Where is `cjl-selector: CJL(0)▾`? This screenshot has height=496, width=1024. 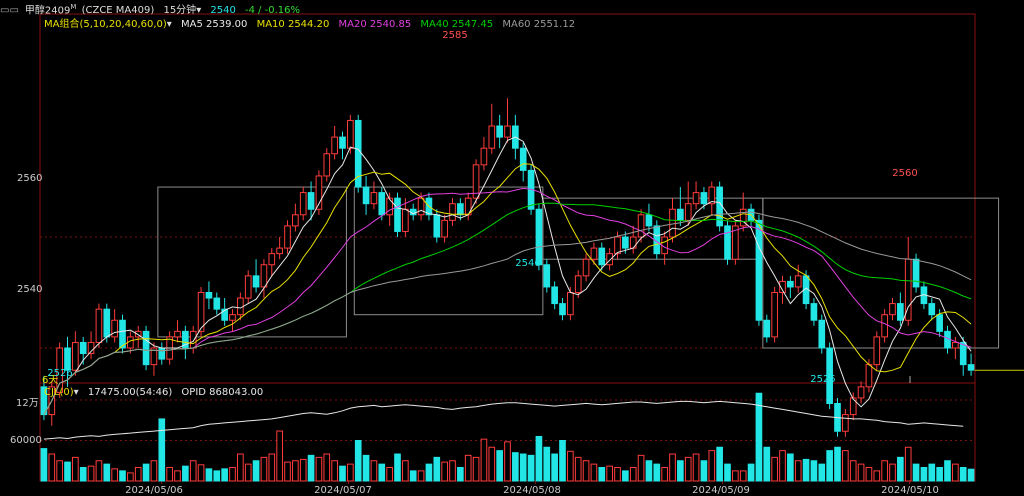 cjl-selector: CJL(0)▾ is located at coordinates (61, 392).